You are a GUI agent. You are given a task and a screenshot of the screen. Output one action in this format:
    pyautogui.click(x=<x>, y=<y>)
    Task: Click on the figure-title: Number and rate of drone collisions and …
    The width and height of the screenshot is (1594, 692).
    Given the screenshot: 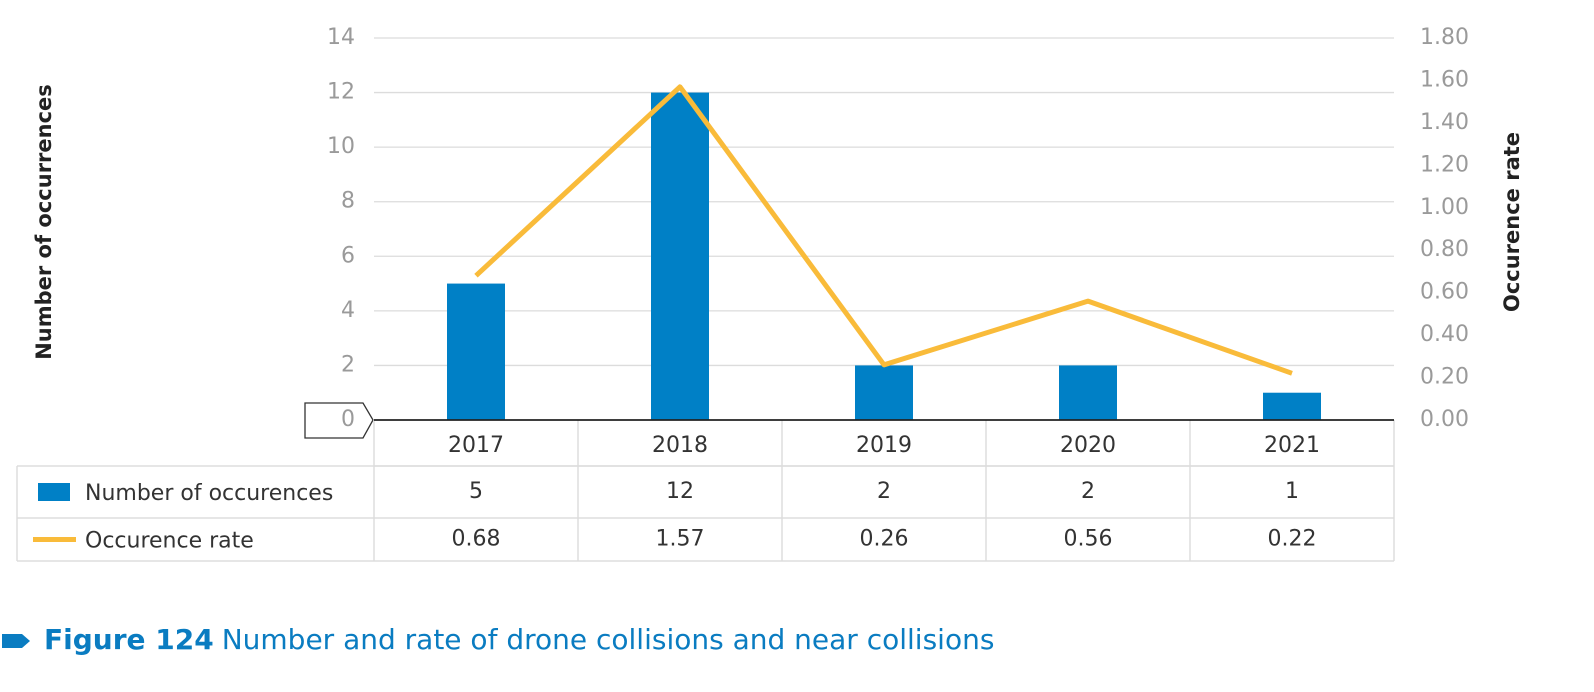 What is the action you would take?
    pyautogui.click(x=608, y=639)
    